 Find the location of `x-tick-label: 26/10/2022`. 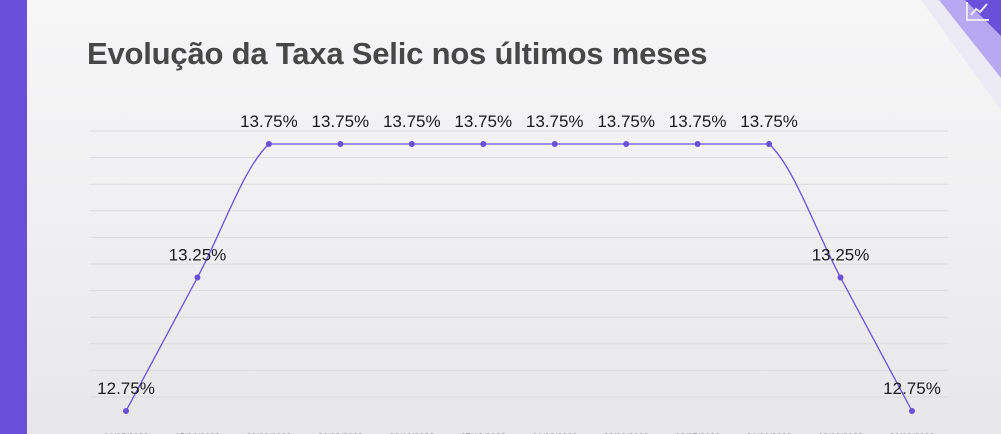

x-tick-label: 26/10/2022 is located at coordinates (411, 433).